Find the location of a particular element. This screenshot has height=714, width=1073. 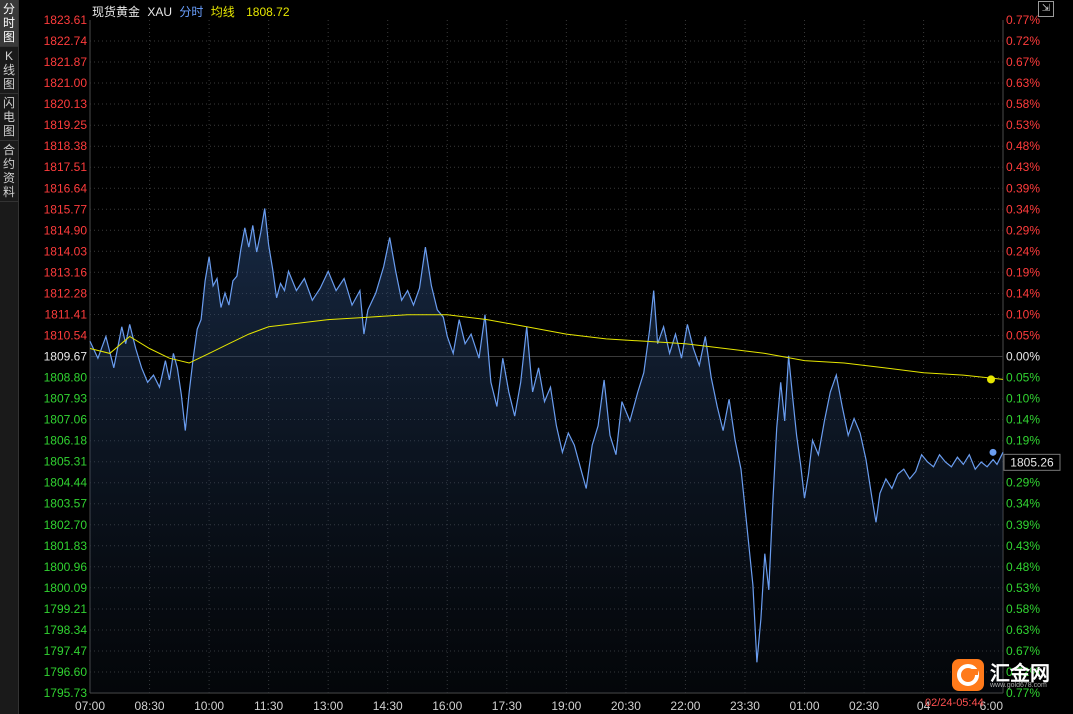

y-tick-label: 1811.41 is located at coordinates (66, 314).